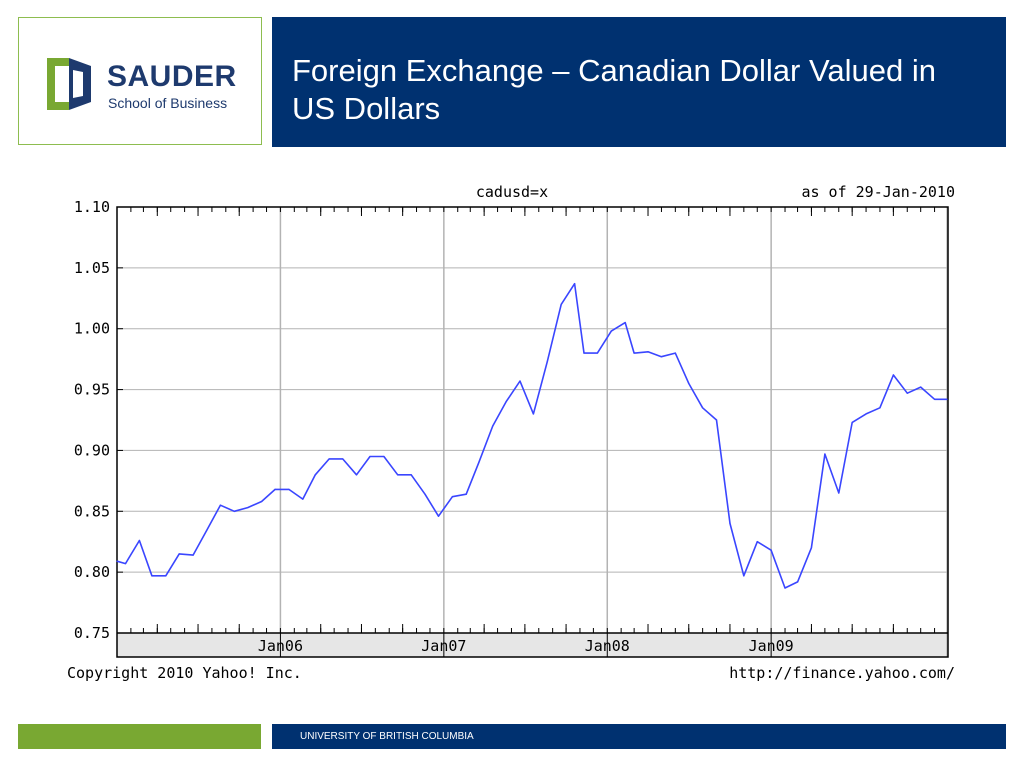  Describe the element at coordinates (532, 645) in the screenshot. I see `x-axis-strip` at that location.